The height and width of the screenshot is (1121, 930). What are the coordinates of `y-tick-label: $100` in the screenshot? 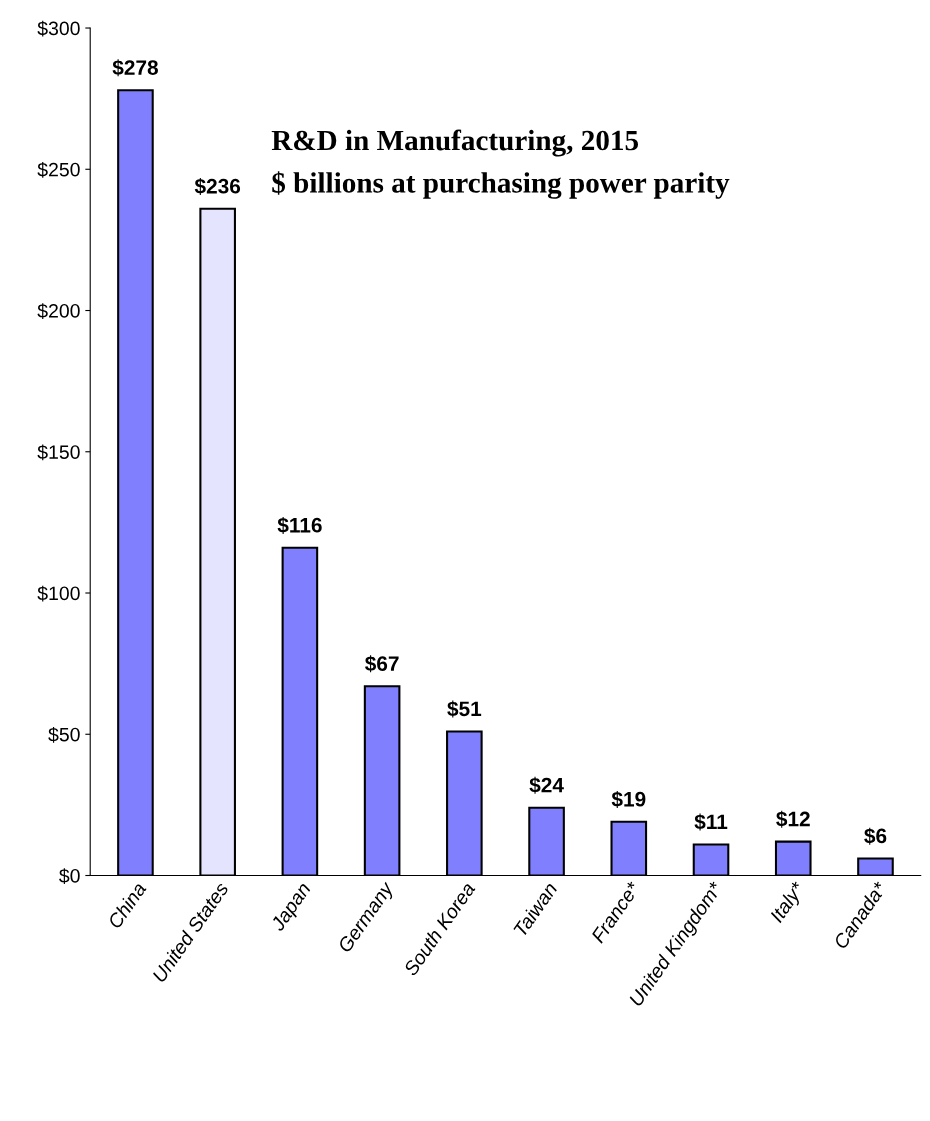 It's located at (58, 593).